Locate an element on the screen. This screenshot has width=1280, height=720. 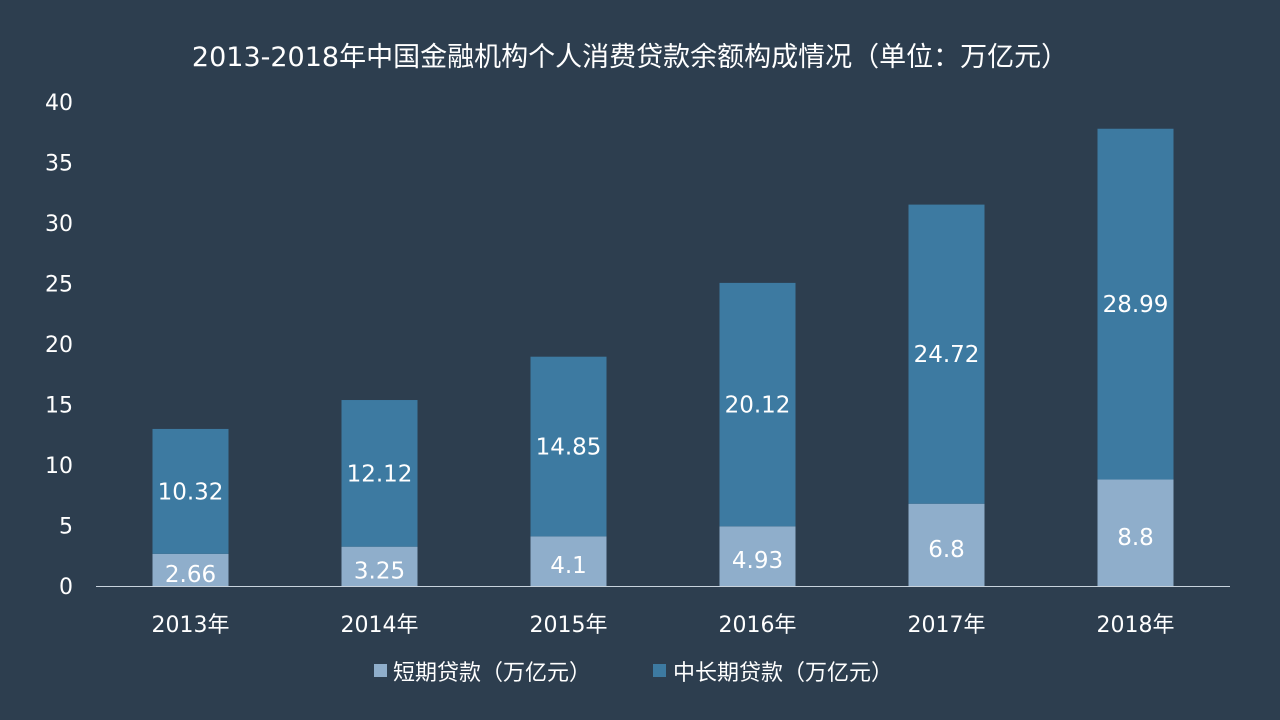
data-label-long-term-2: 14.85 is located at coordinates (569, 448).